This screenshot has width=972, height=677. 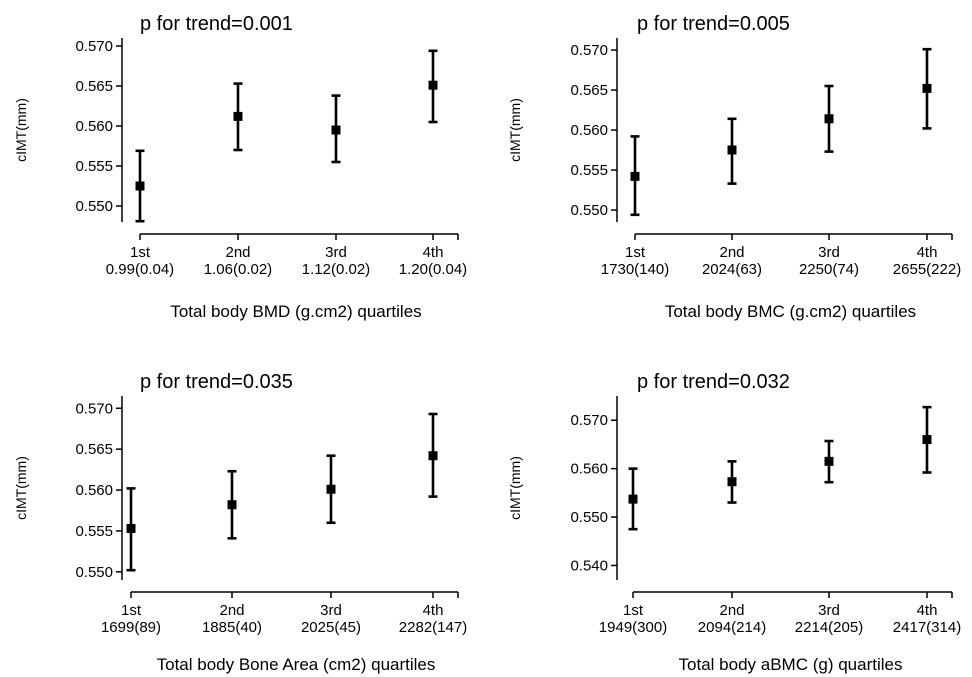 What do you see at coordinates (238, 269) in the screenshot?
I see `x-tick-sublabel: 1.06(0.02)` at bounding box center [238, 269].